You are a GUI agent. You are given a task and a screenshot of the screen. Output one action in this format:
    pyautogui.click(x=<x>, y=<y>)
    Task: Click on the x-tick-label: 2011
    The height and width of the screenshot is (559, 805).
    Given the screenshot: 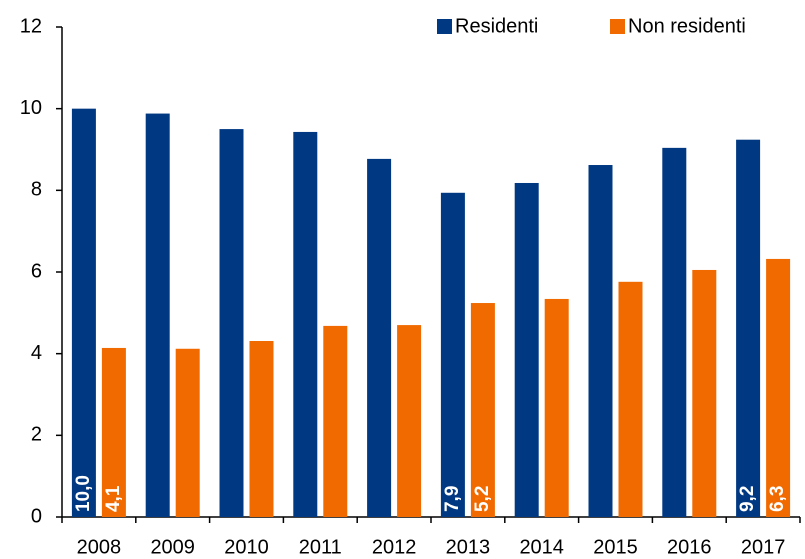 What is the action you would take?
    pyautogui.click(x=320, y=547)
    